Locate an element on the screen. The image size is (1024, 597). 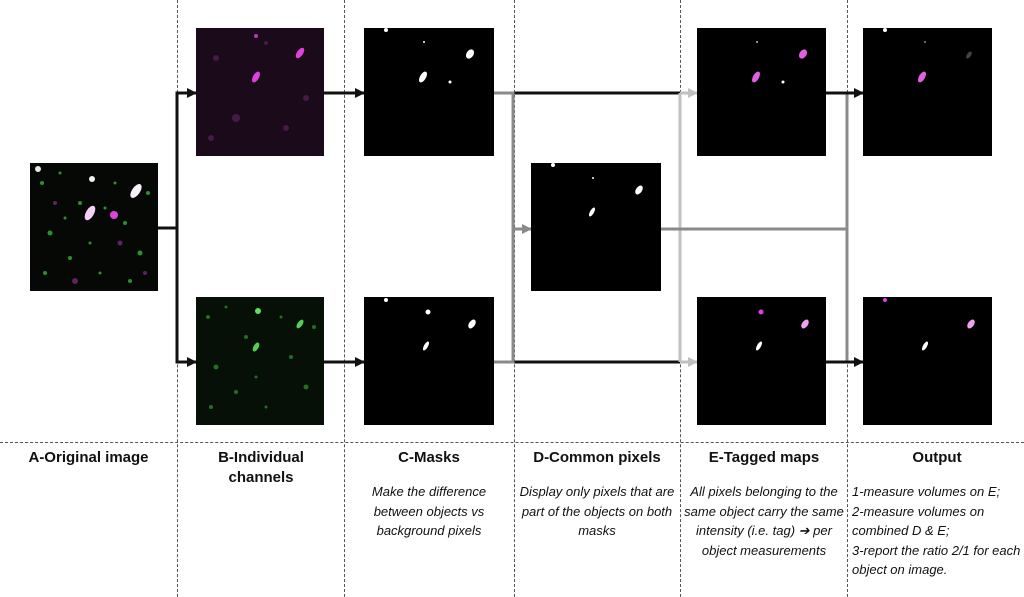
row-separator is located at coordinates (512, 442).